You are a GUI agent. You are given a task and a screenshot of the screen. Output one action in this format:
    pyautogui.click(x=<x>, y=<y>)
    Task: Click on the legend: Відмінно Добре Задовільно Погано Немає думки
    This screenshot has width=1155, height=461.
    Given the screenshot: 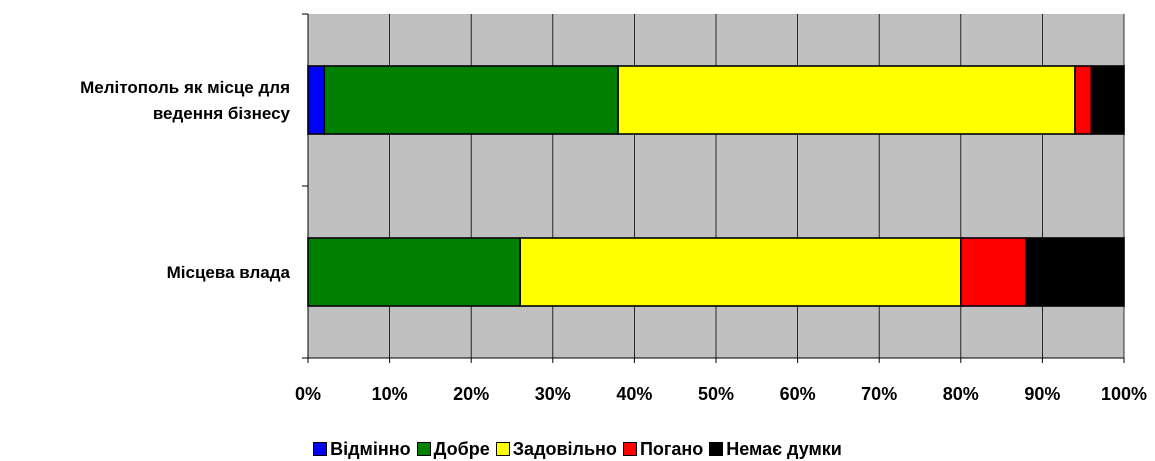 What is the action you would take?
    pyautogui.click(x=577, y=449)
    